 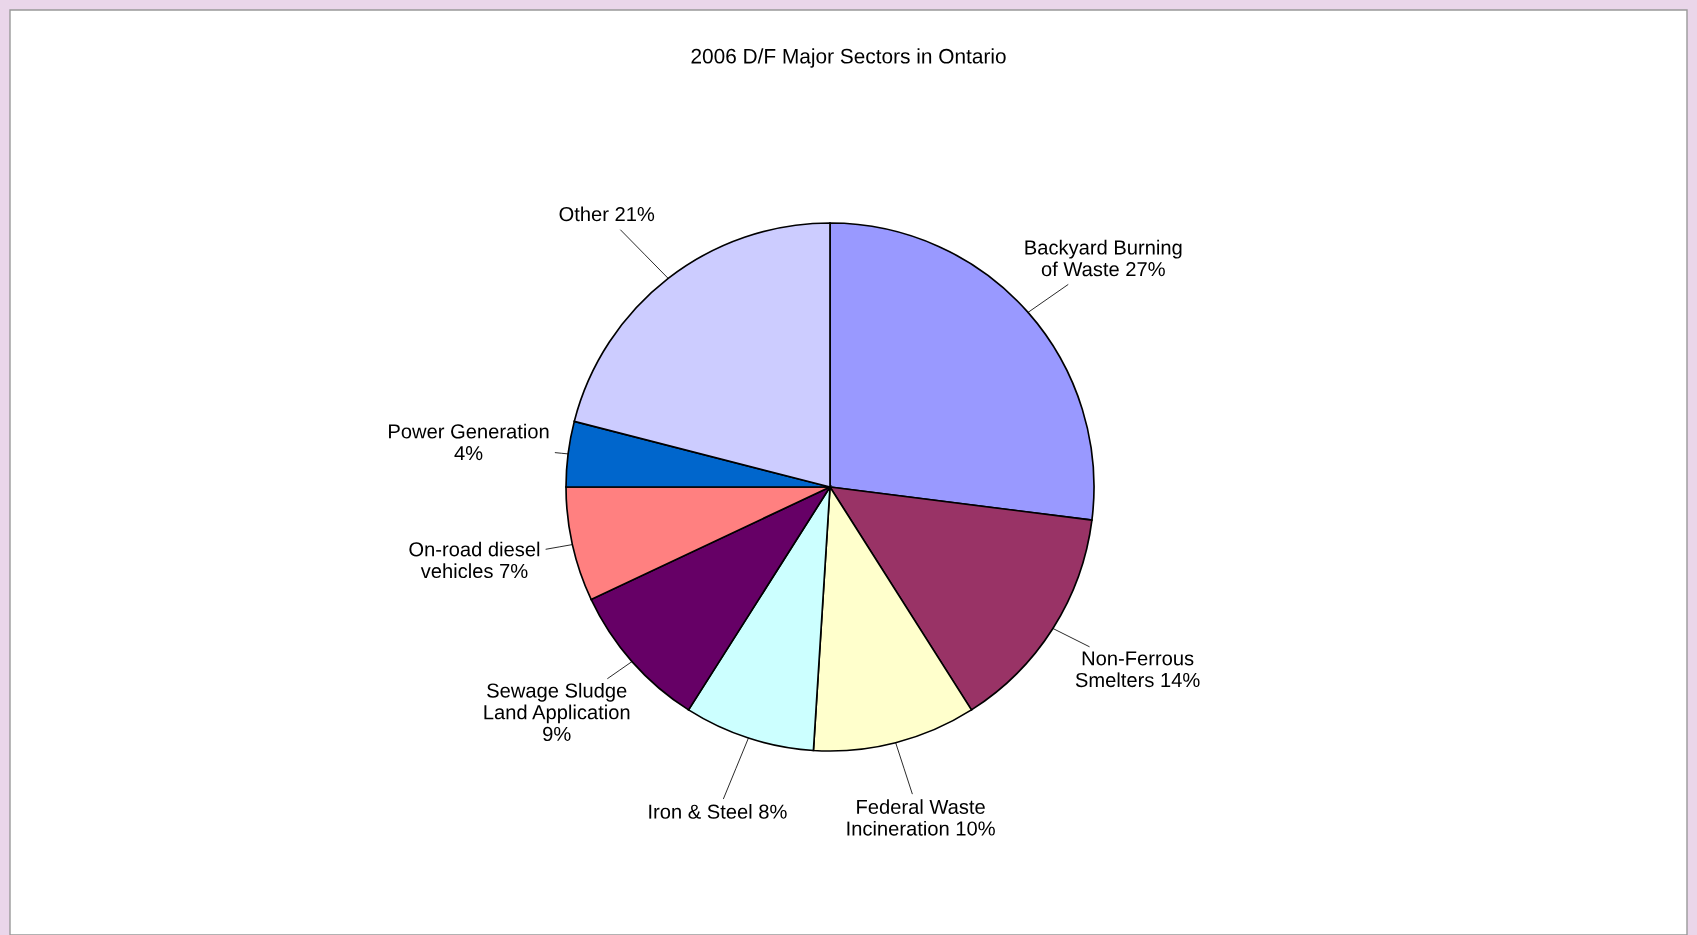 What do you see at coordinates (469, 431) in the screenshot?
I see `slice-label: Power Generation` at bounding box center [469, 431].